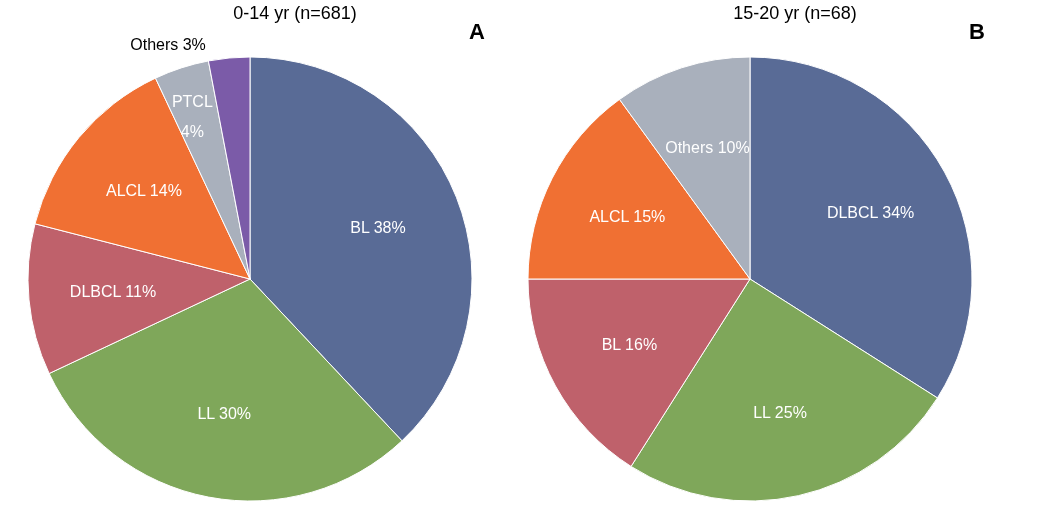  What do you see at coordinates (627, 216) in the screenshot?
I see `slice-label: ALCL 15%` at bounding box center [627, 216].